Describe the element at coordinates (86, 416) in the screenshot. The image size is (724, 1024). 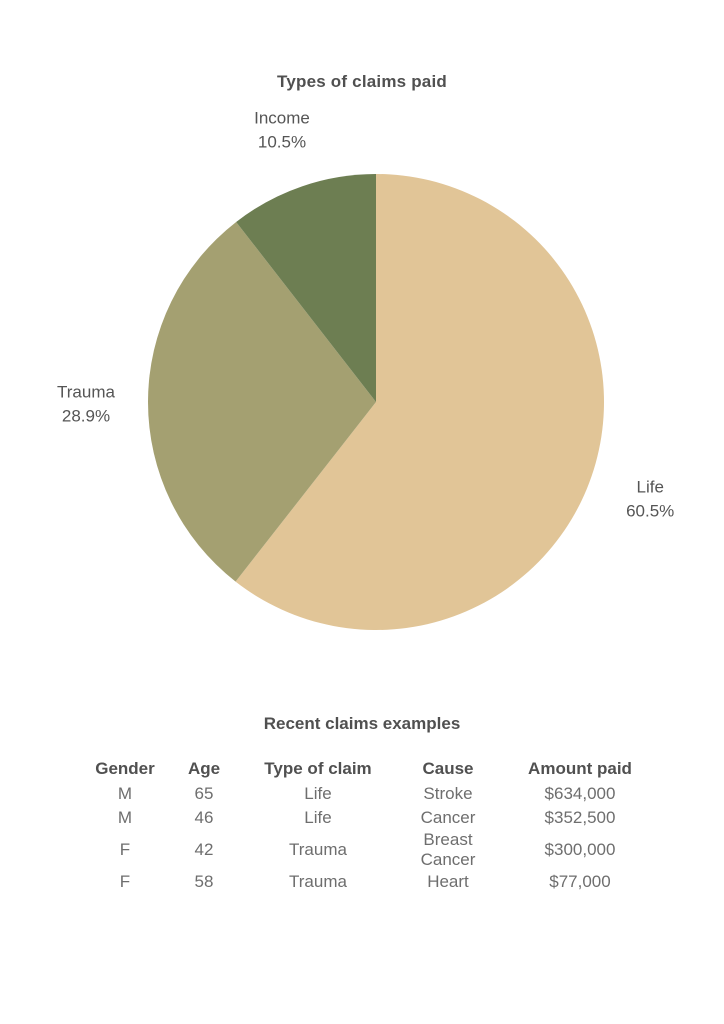
I see `slice-value-trauma: 28.9%` at that location.